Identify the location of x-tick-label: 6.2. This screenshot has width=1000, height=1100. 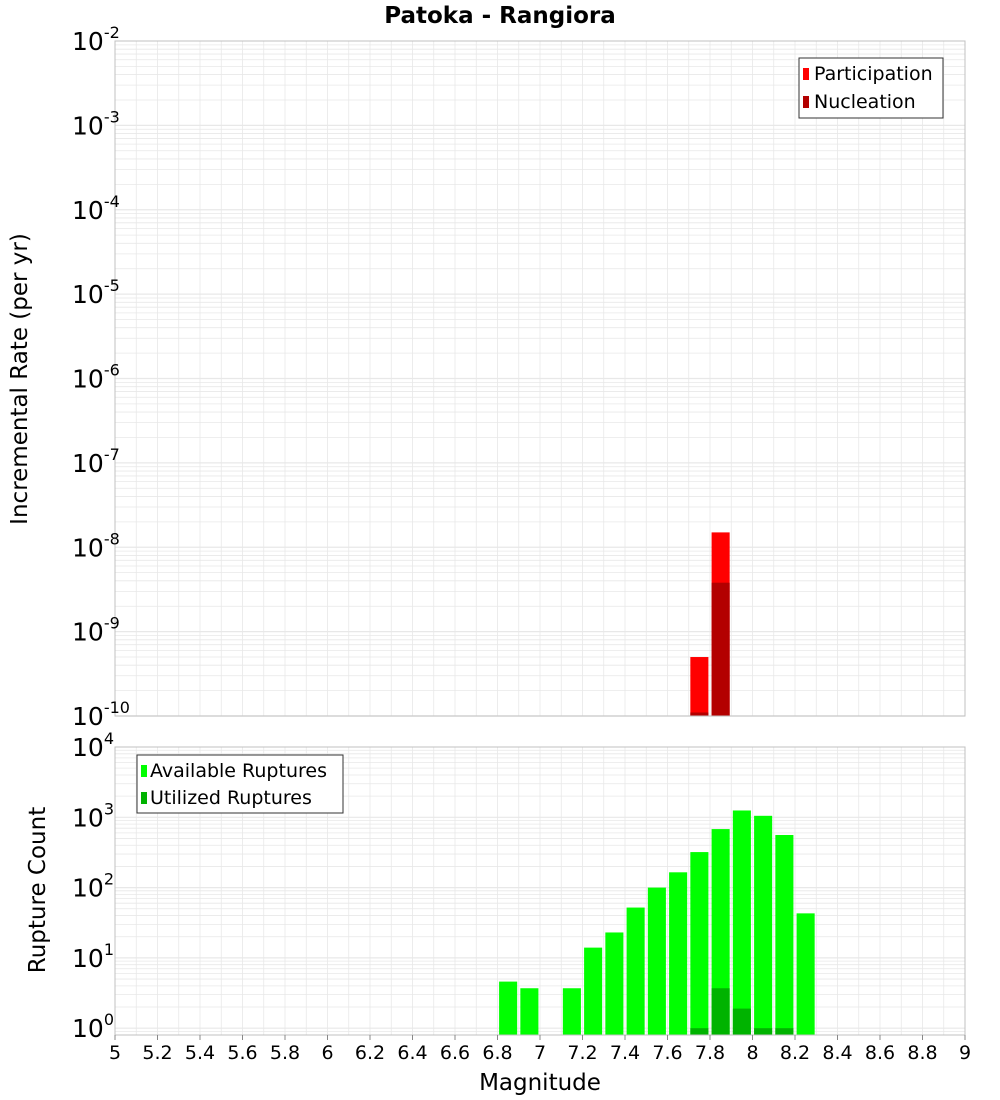
(370, 1053).